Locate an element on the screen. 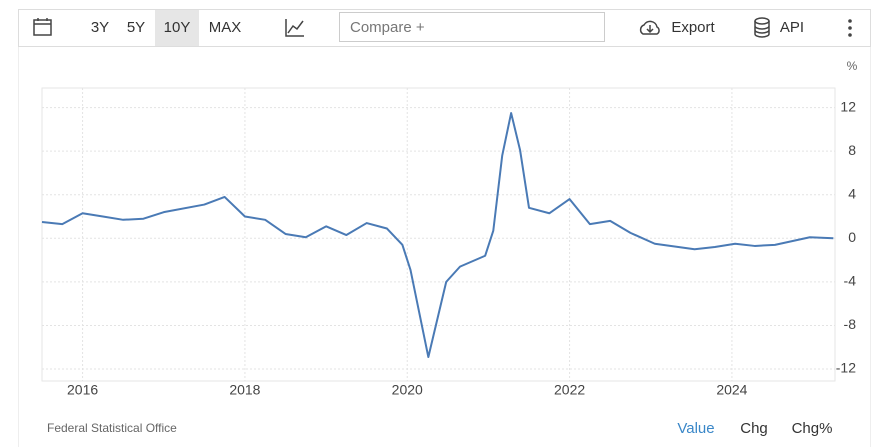  unit-label: % is located at coordinates (852, 66).